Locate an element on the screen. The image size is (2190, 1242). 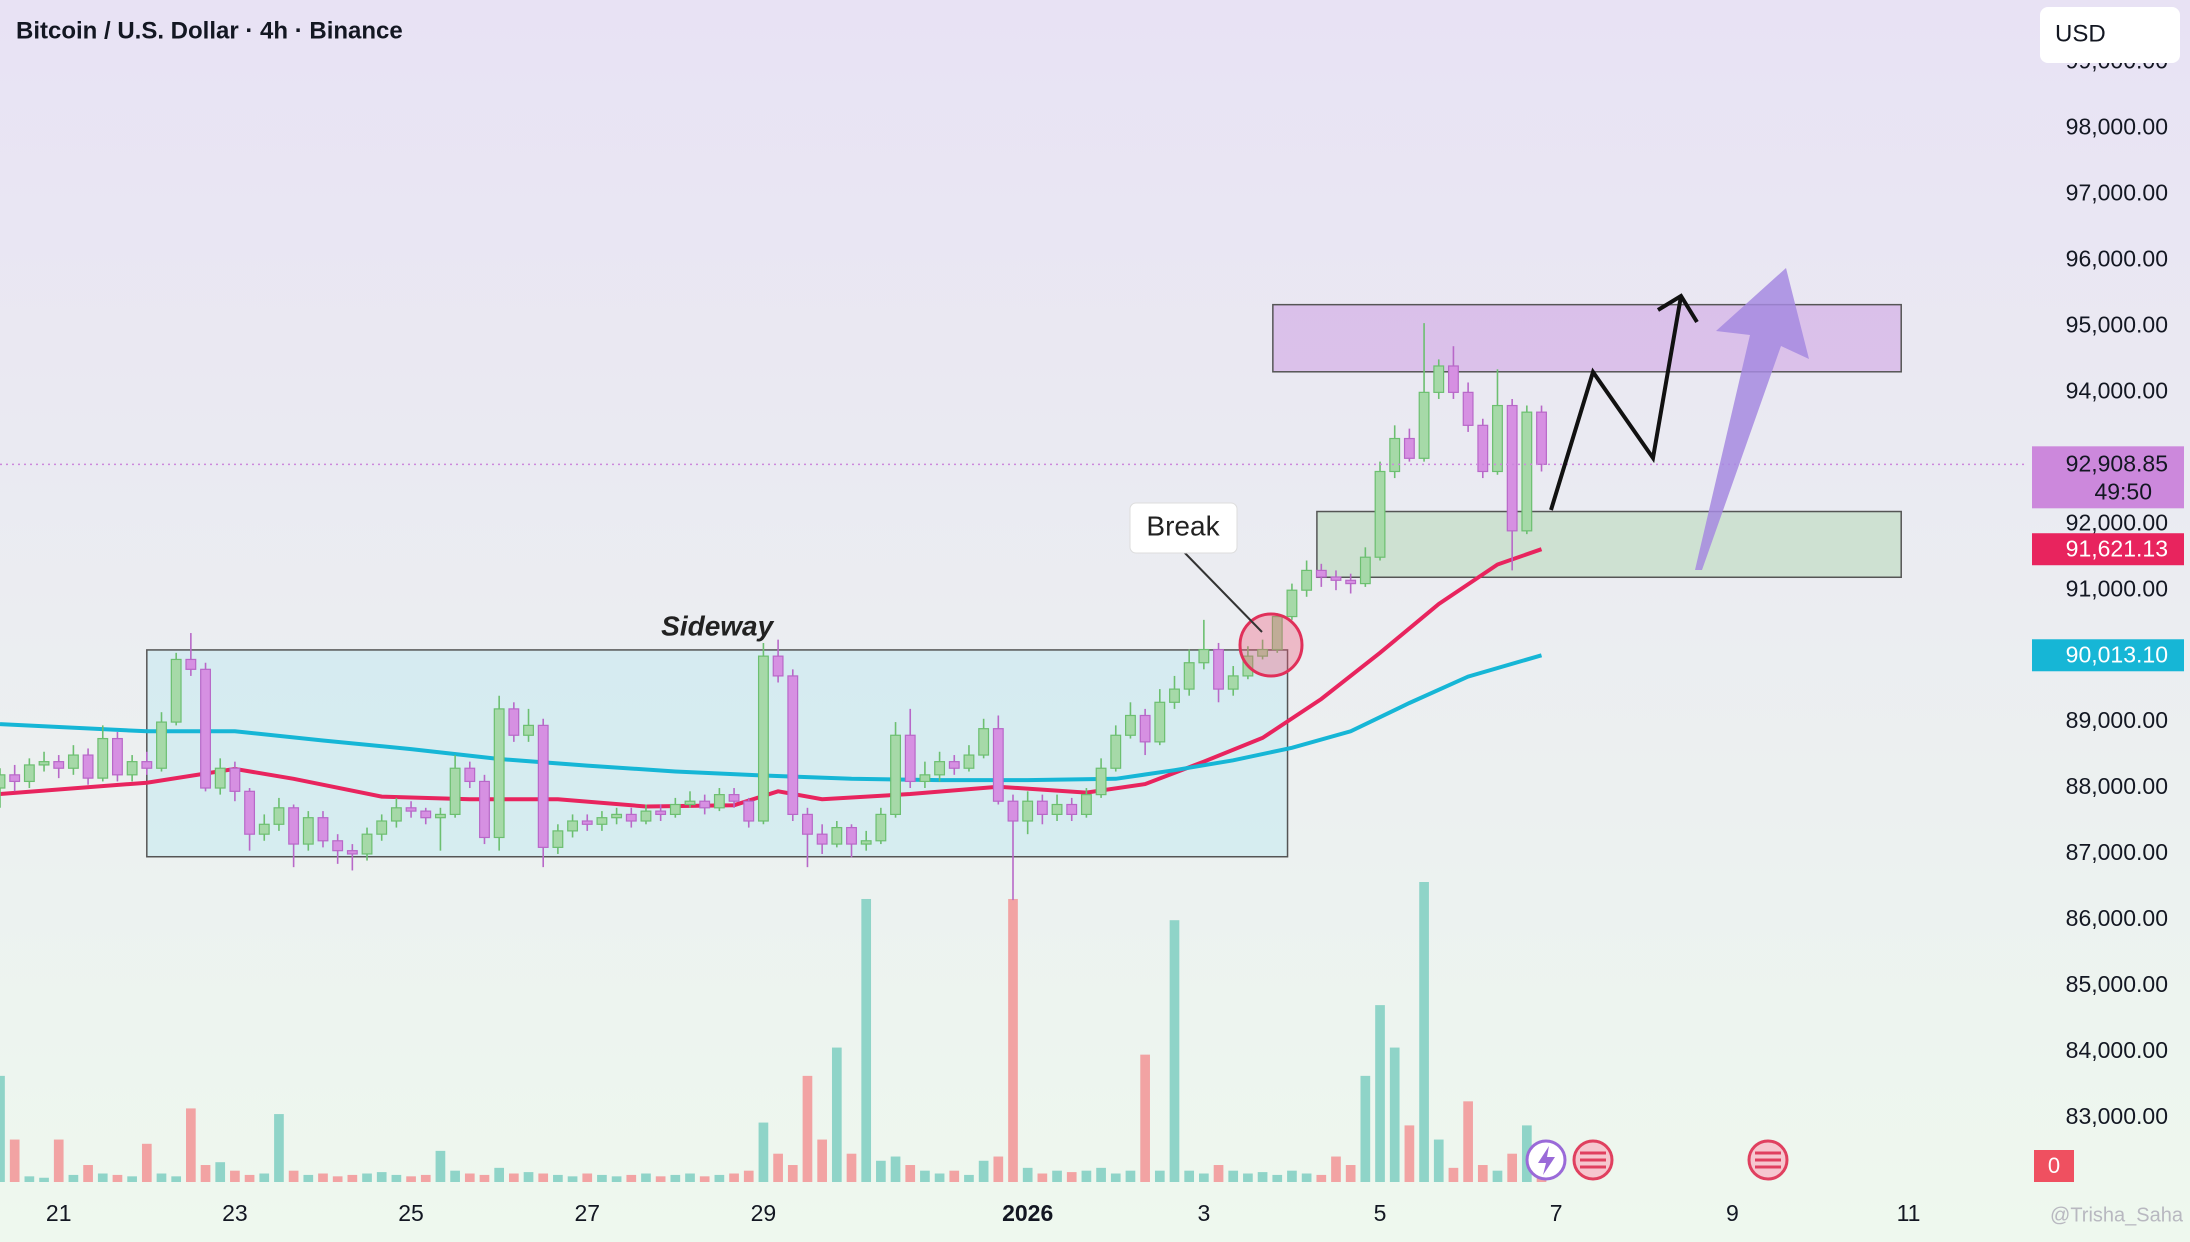
x-tick-label: 27 is located at coordinates (587, 1213).